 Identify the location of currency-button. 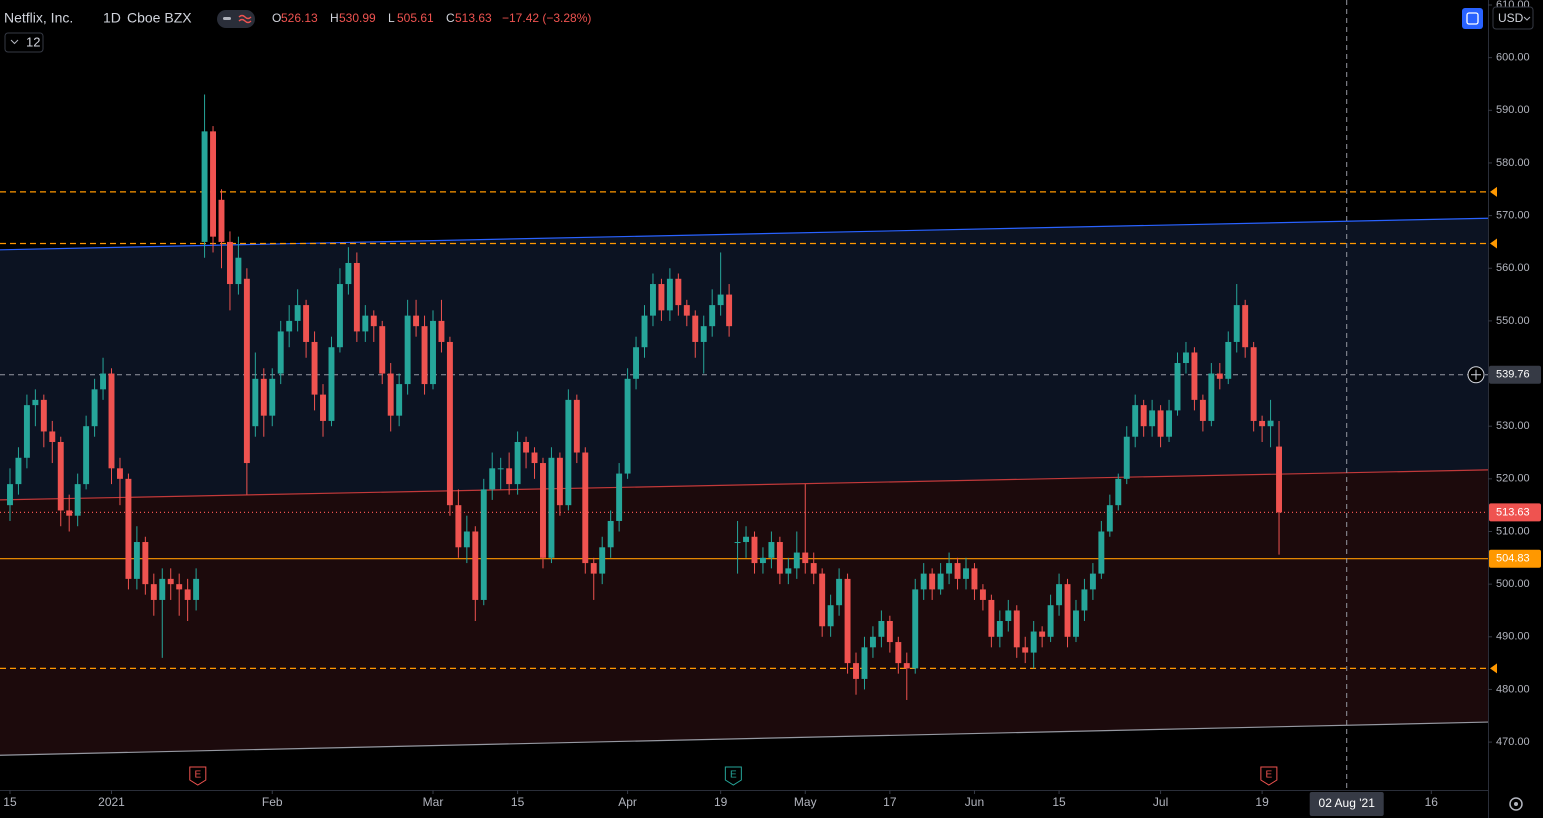
(1513, 18).